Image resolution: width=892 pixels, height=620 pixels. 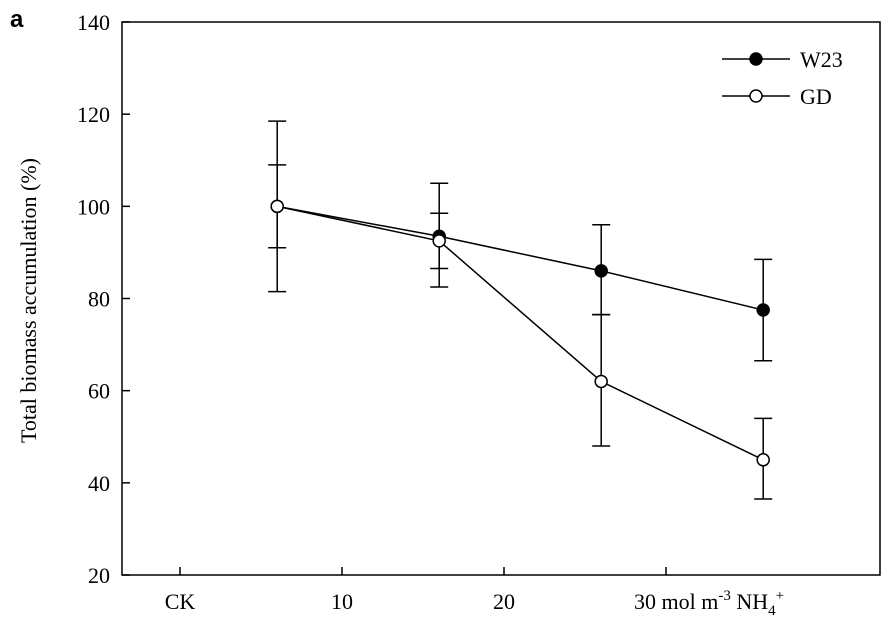 What do you see at coordinates (99, 483) in the screenshot?
I see `y-tick-label: 40` at bounding box center [99, 483].